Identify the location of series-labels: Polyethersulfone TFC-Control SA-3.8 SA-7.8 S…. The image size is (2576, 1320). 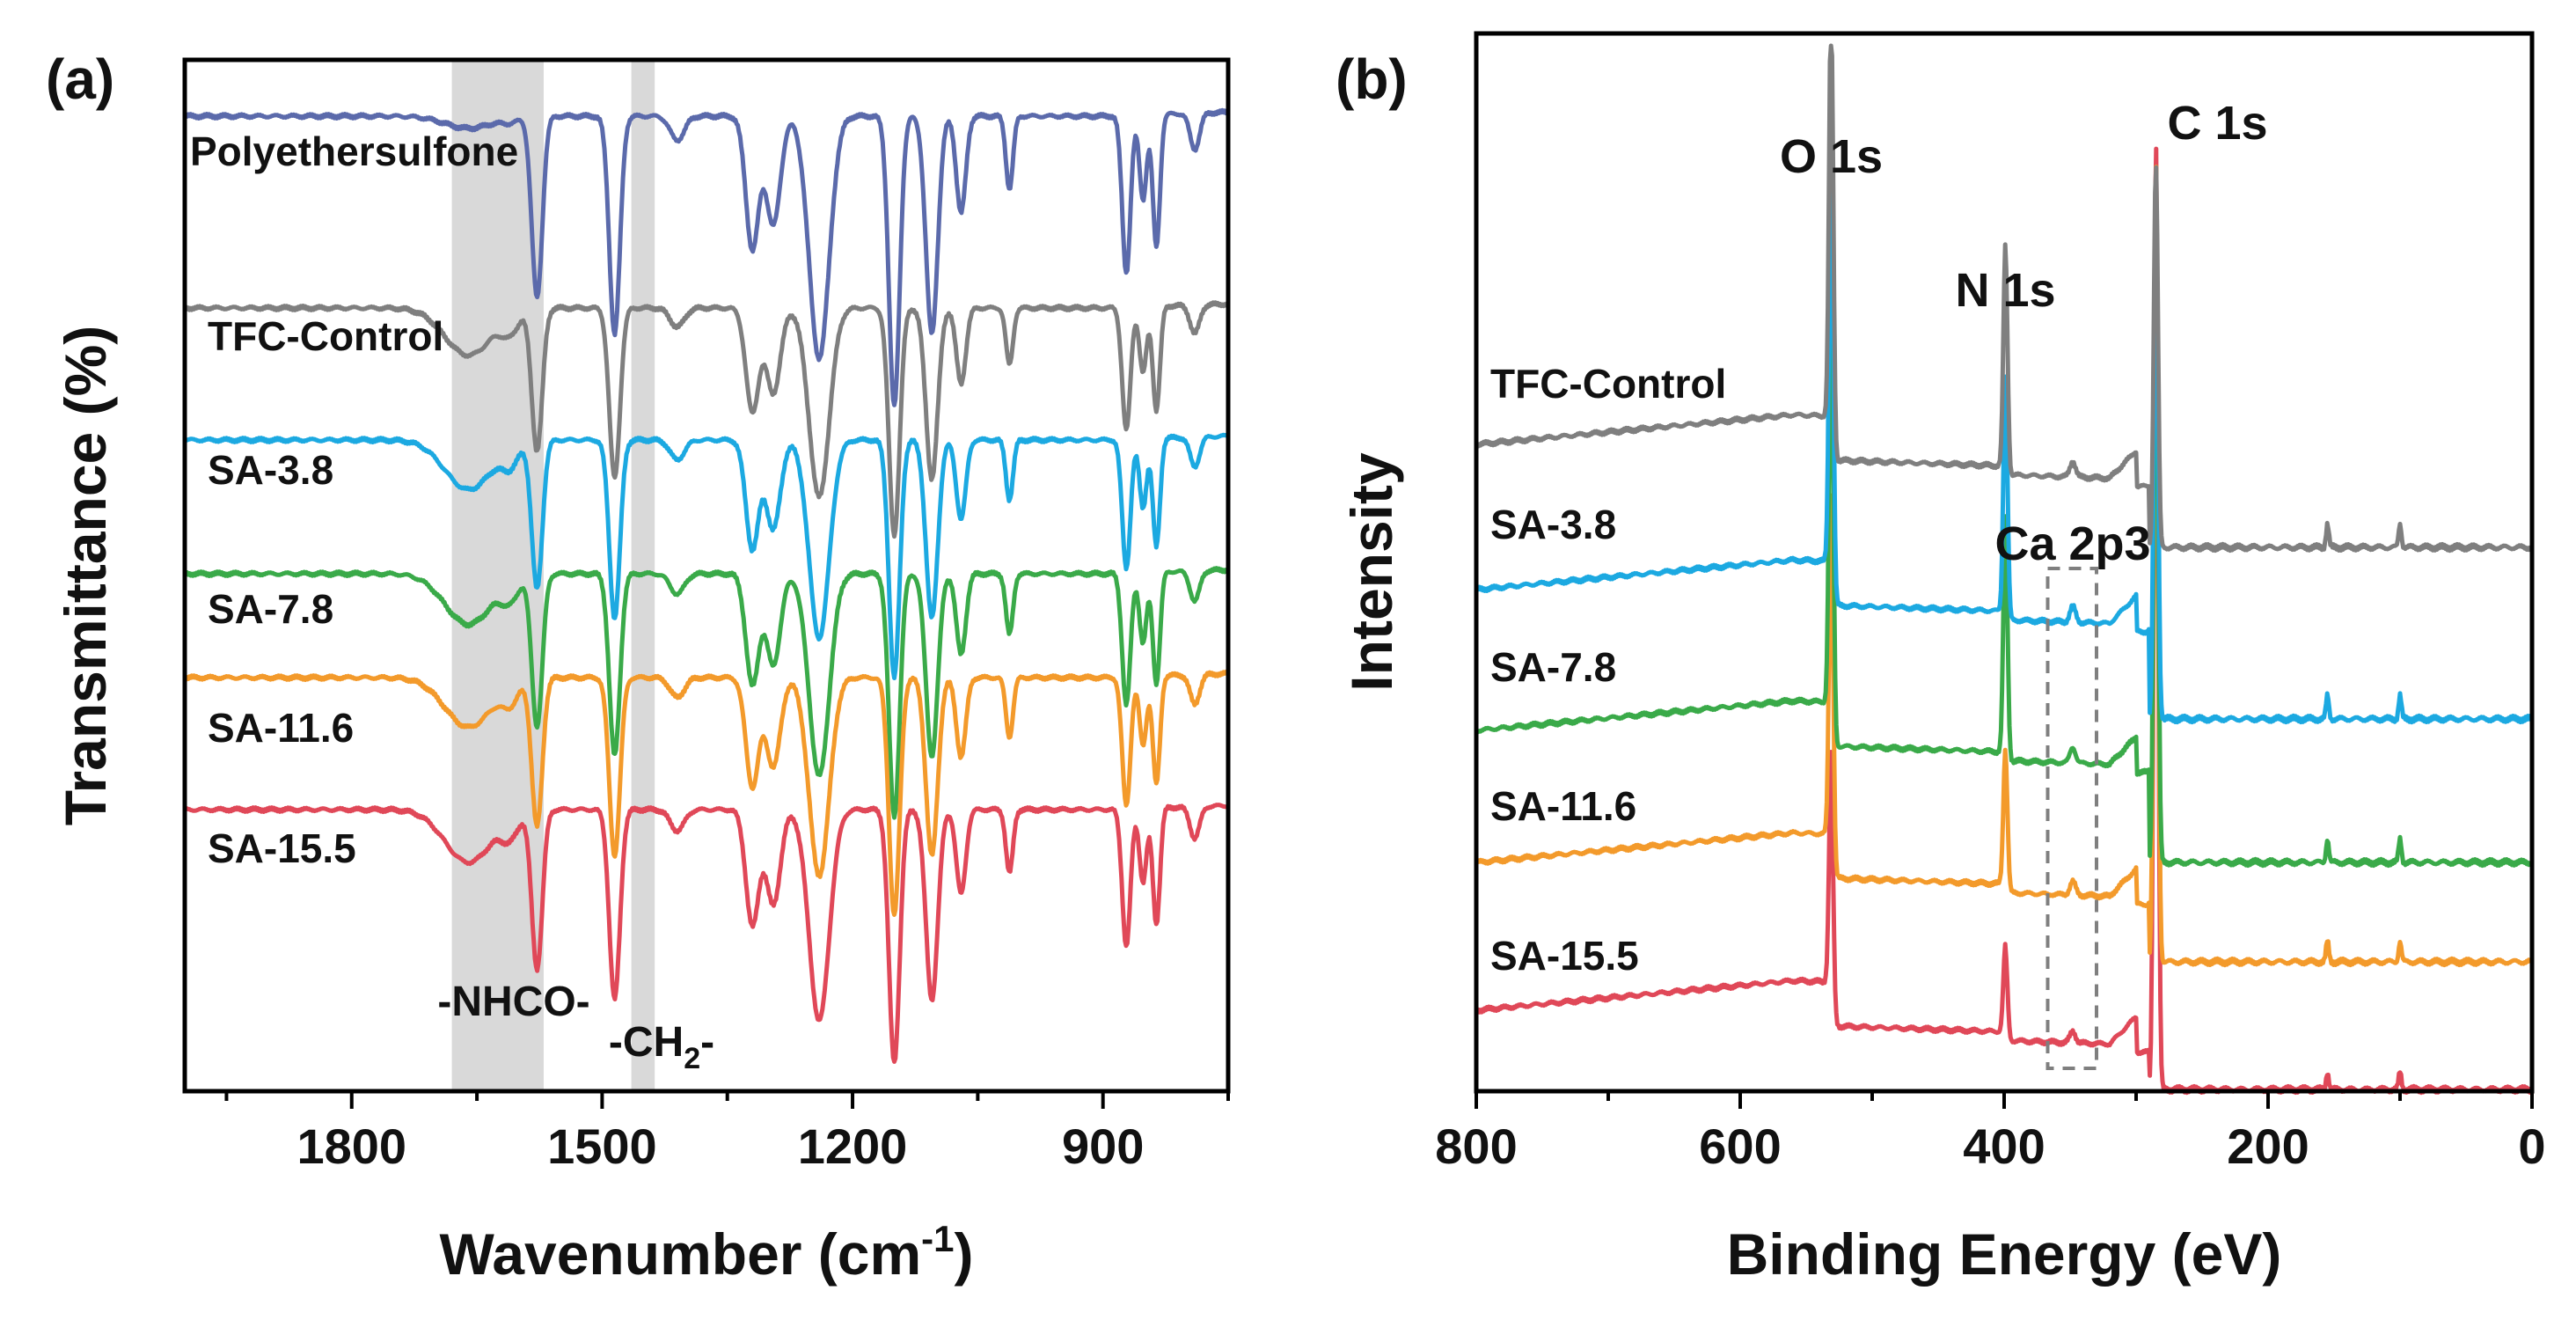
(354, 499).